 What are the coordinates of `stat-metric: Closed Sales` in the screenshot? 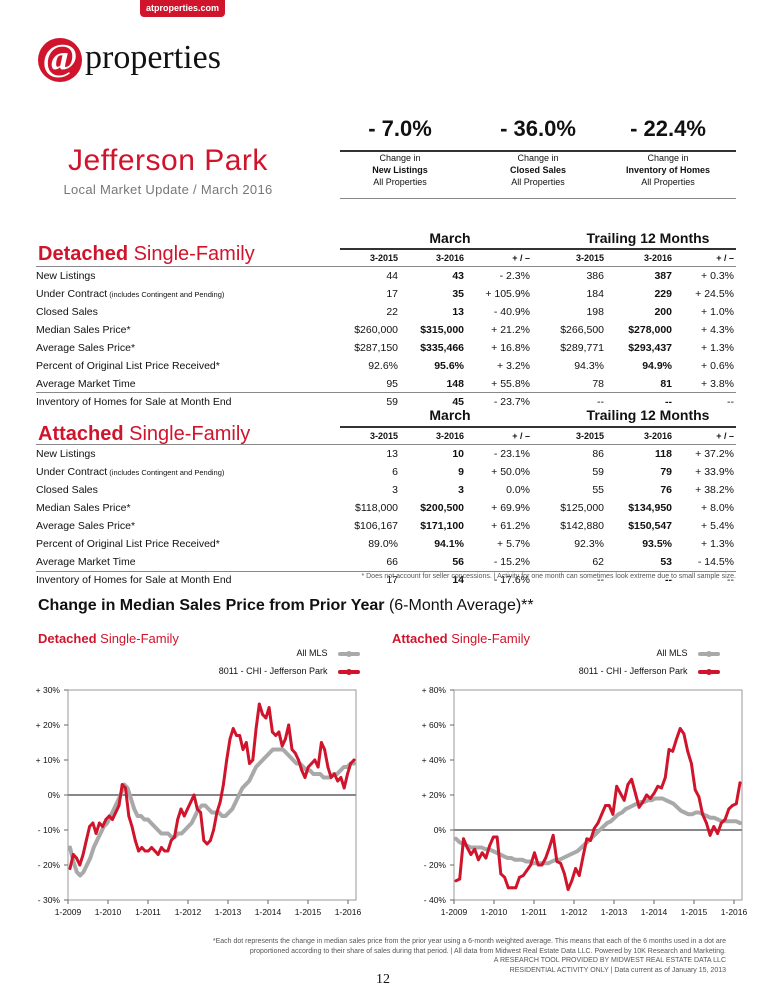 It's located at (538, 170).